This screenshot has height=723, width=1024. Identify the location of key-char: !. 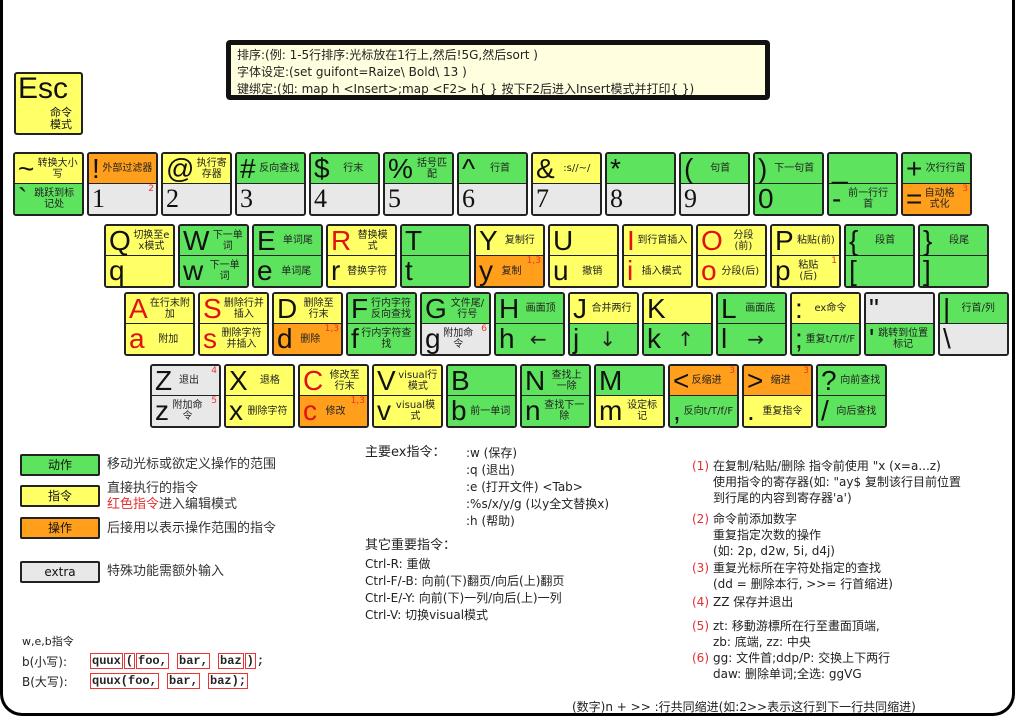
(96, 168).